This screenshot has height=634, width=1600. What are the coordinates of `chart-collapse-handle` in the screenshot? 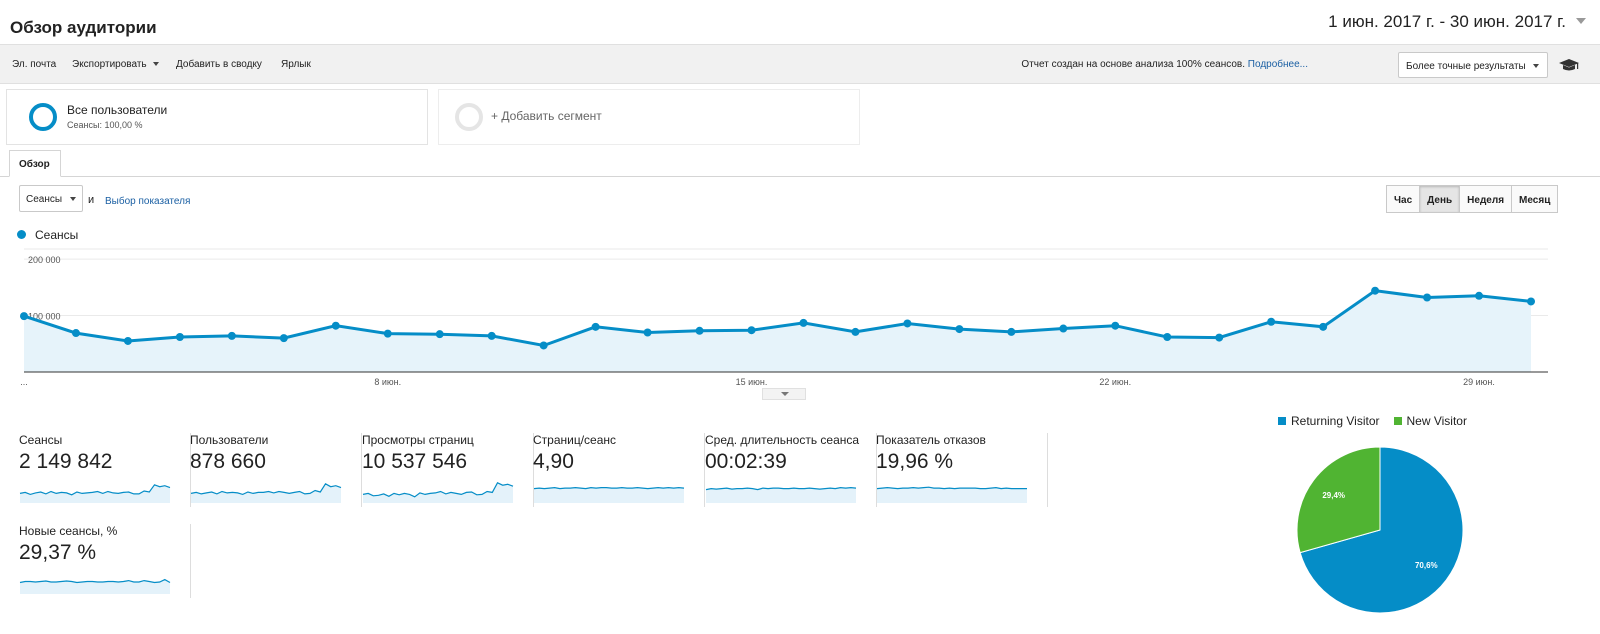 It's located at (784, 394).